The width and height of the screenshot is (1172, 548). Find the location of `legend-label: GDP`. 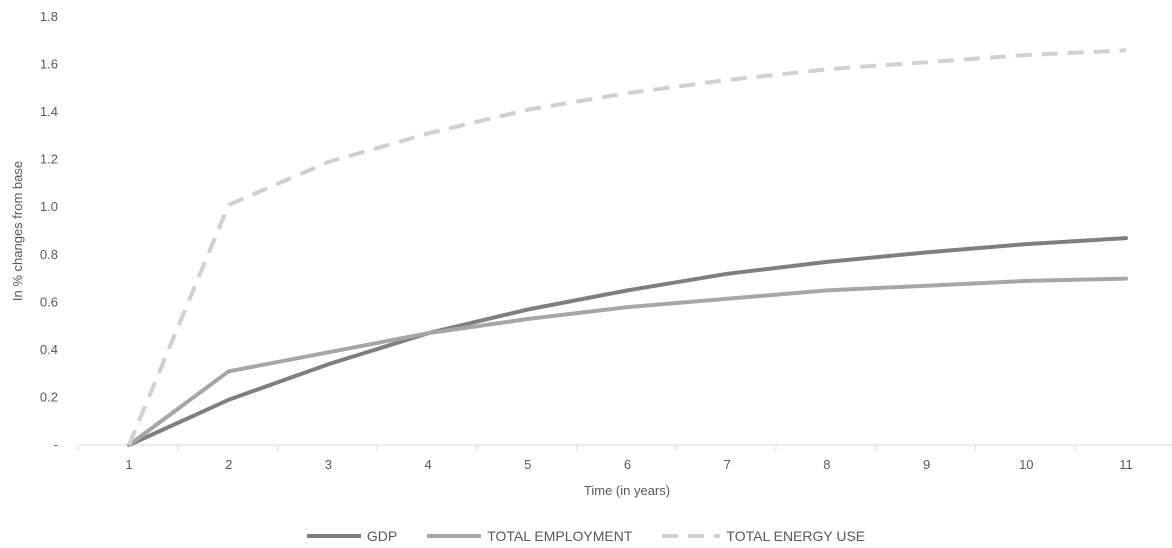

legend-label: GDP is located at coordinates (382, 536).